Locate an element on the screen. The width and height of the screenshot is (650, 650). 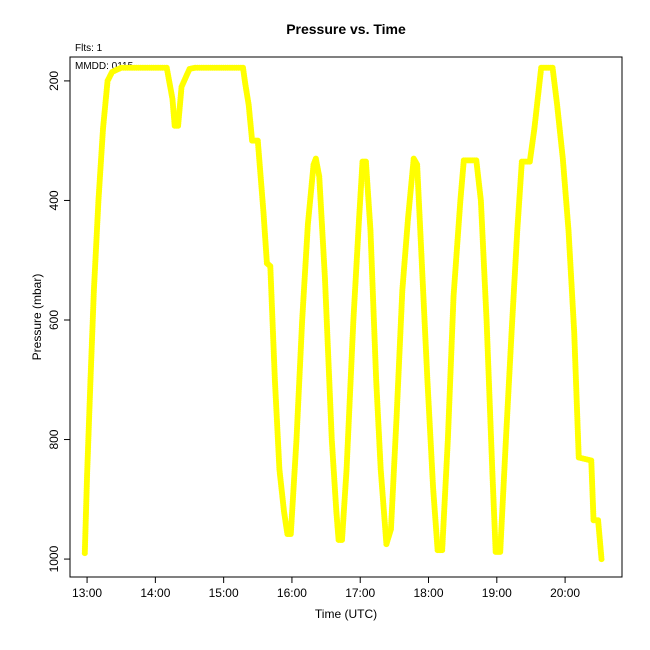
y-axis: 200 400 600 800 1000 is located at coordinates (58, 321).